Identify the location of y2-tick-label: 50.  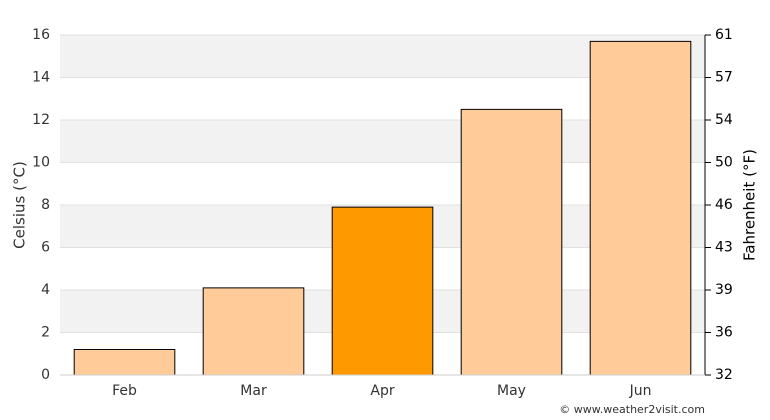
(724, 163).